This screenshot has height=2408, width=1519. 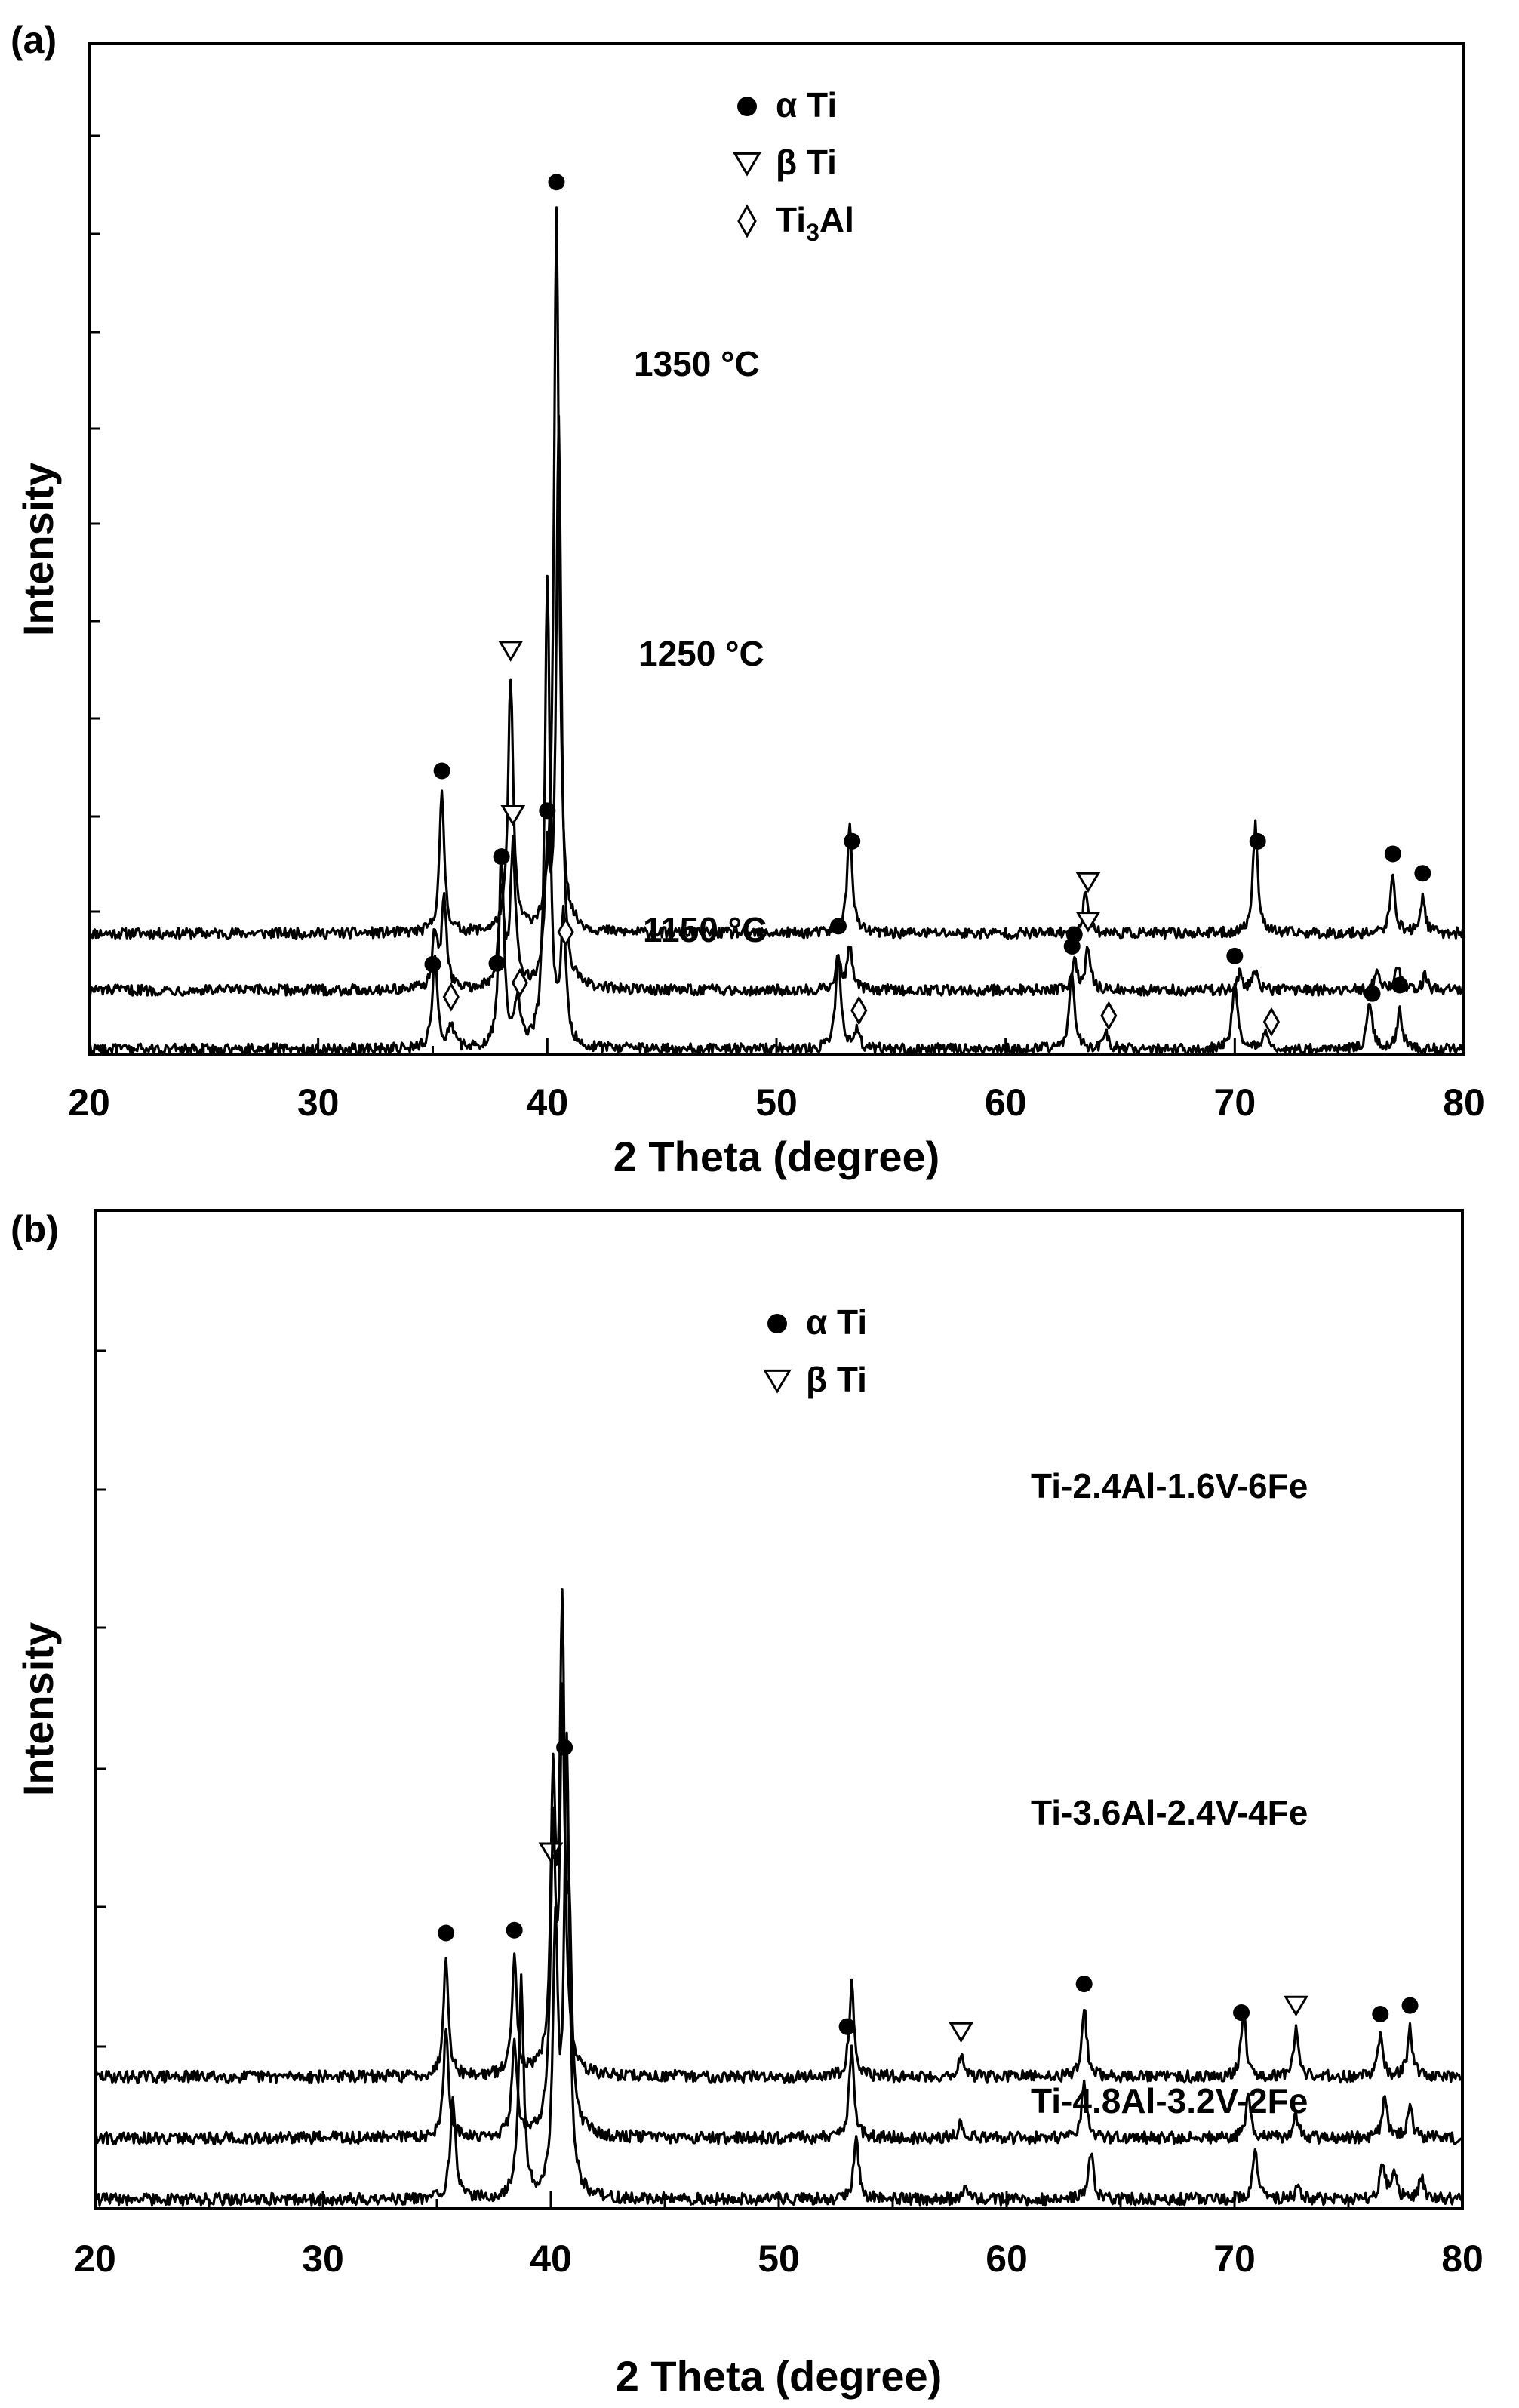 I want to click on series-label: 1150 °C, so click(x=705, y=929).